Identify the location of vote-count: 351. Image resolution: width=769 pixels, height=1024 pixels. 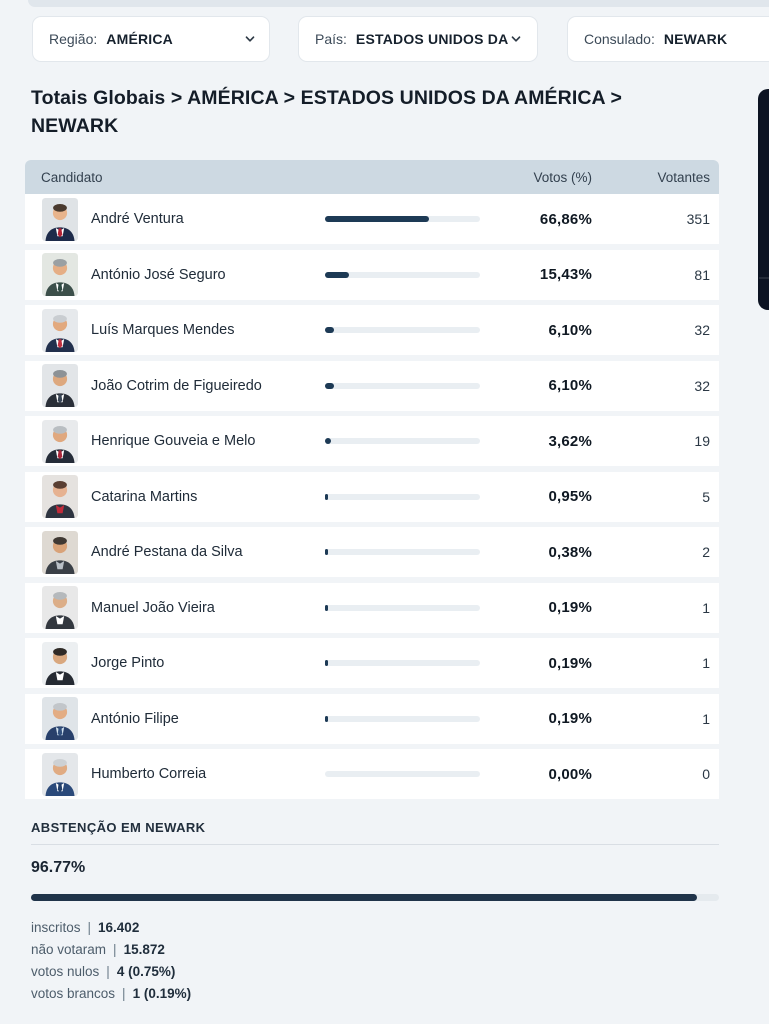
(698, 219).